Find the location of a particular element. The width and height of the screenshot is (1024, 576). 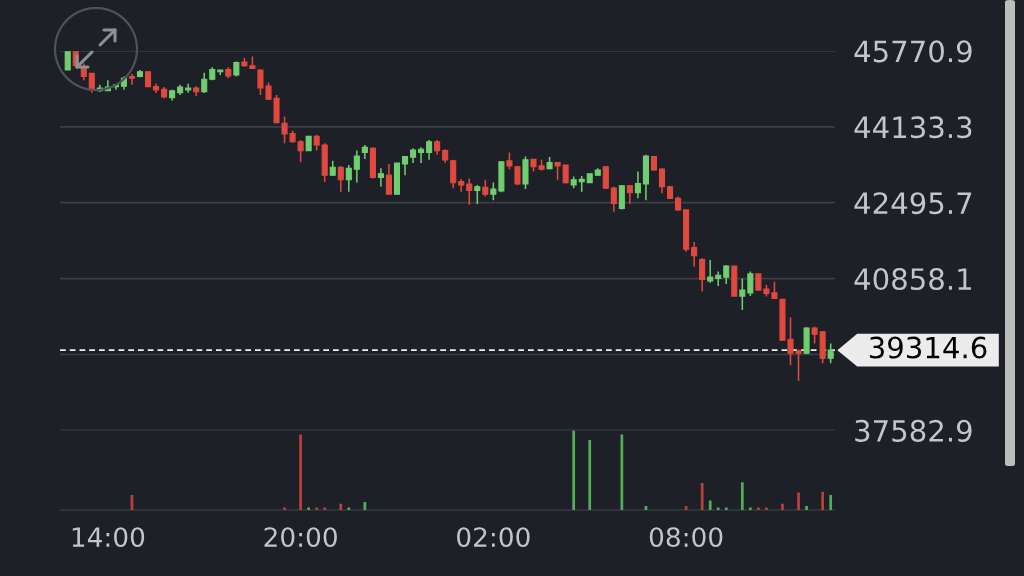

x-tick-label: 20:00 is located at coordinates (300, 537).